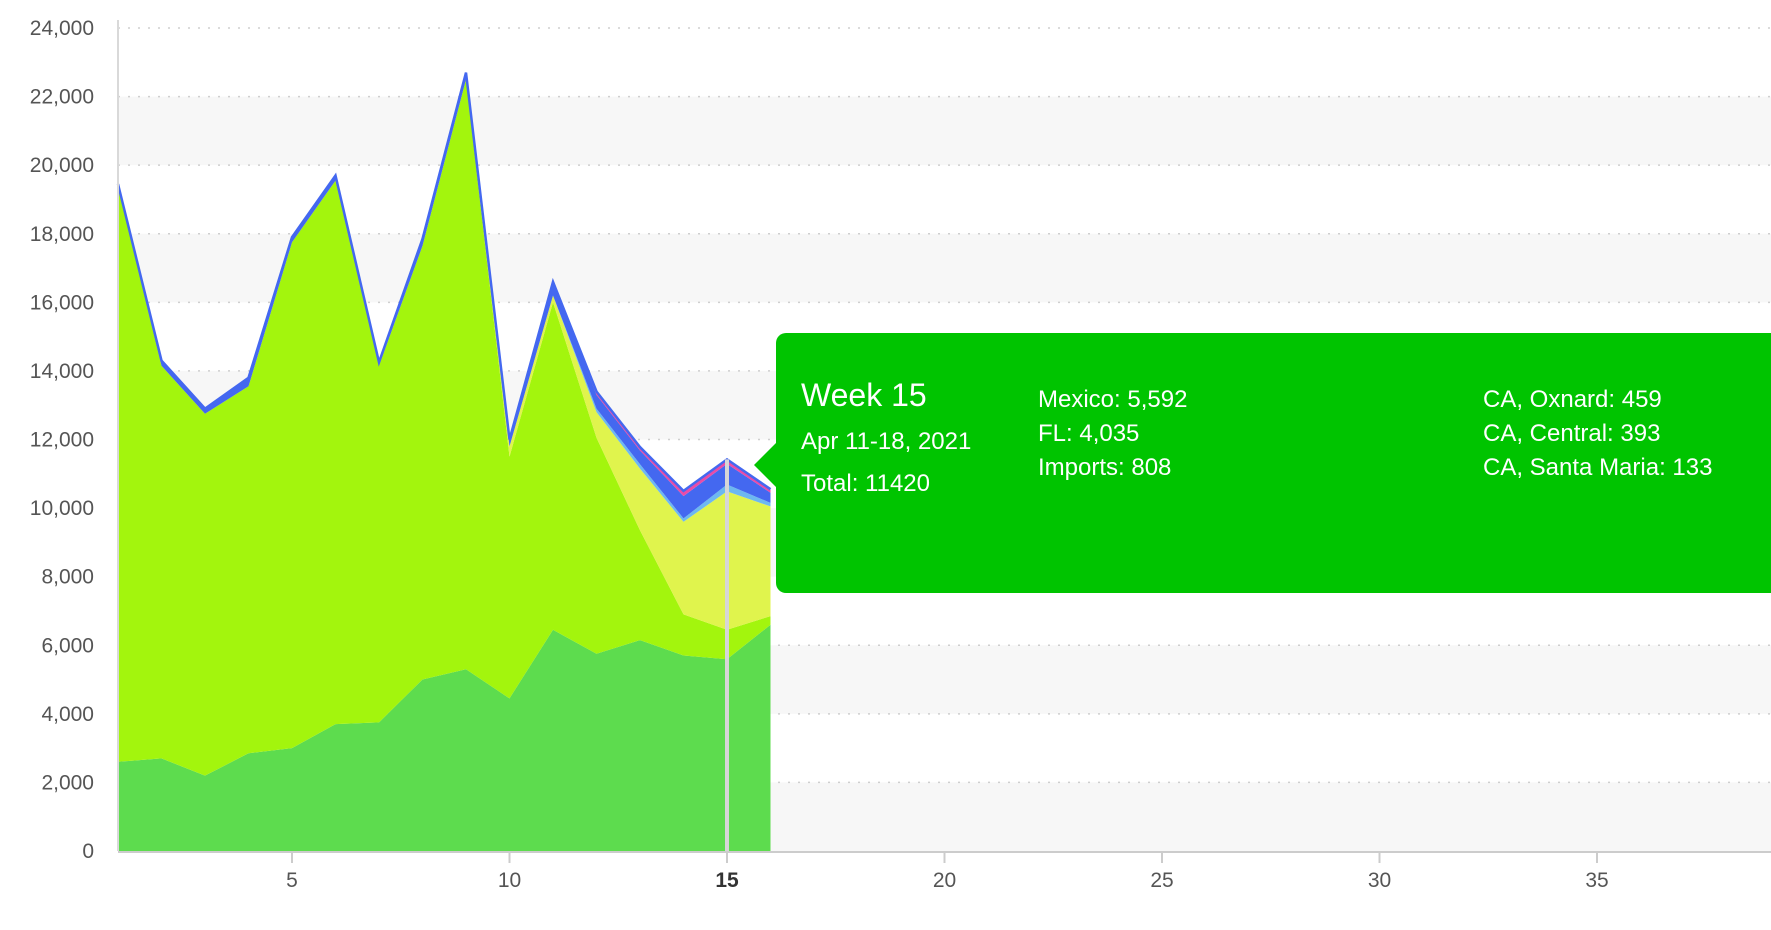  I want to click on tooltip-date: Apr 11-18, 2021, so click(886, 441).